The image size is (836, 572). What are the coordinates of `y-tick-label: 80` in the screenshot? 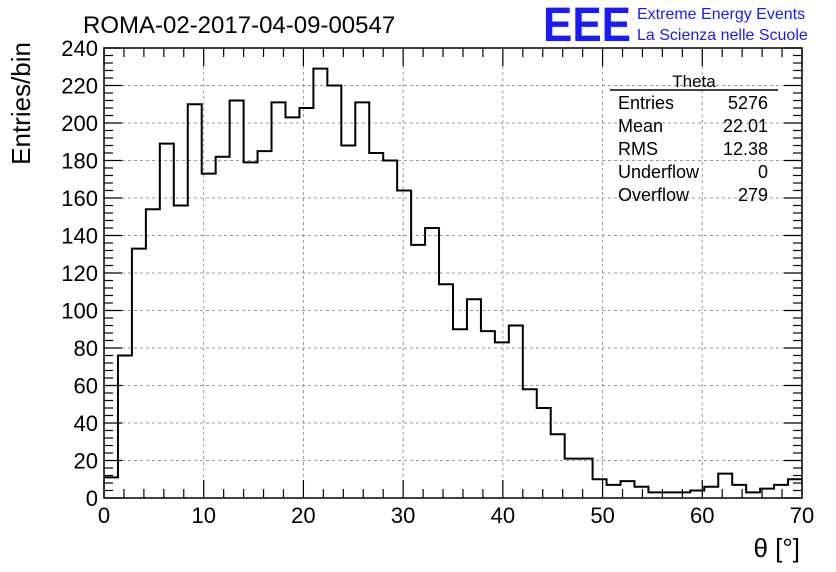 It's located at (86, 348).